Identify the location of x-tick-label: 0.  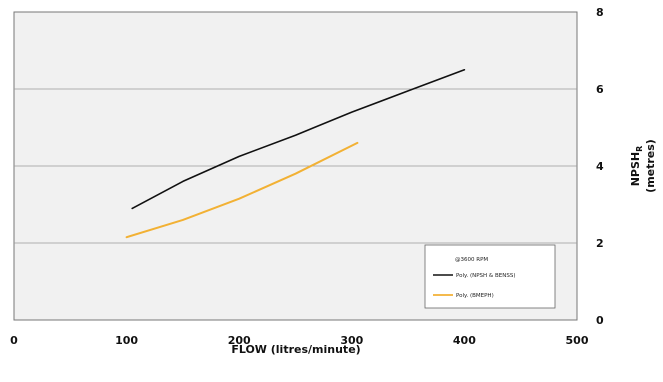
(14, 340).